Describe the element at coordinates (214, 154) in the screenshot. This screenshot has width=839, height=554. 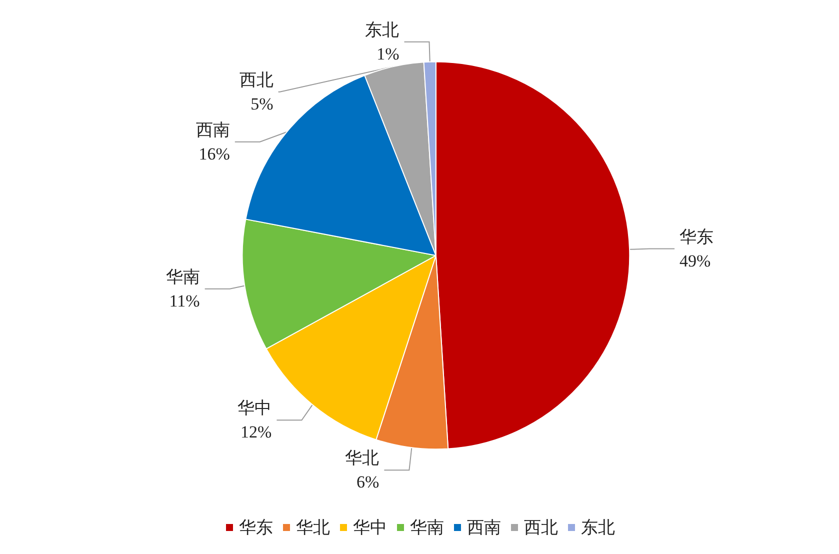
I see `data-label: 16%` at that location.